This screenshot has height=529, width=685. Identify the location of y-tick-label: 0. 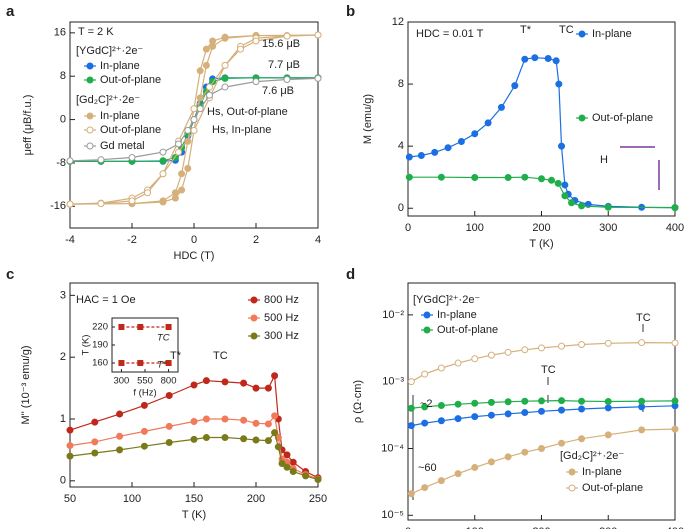
(401, 208).